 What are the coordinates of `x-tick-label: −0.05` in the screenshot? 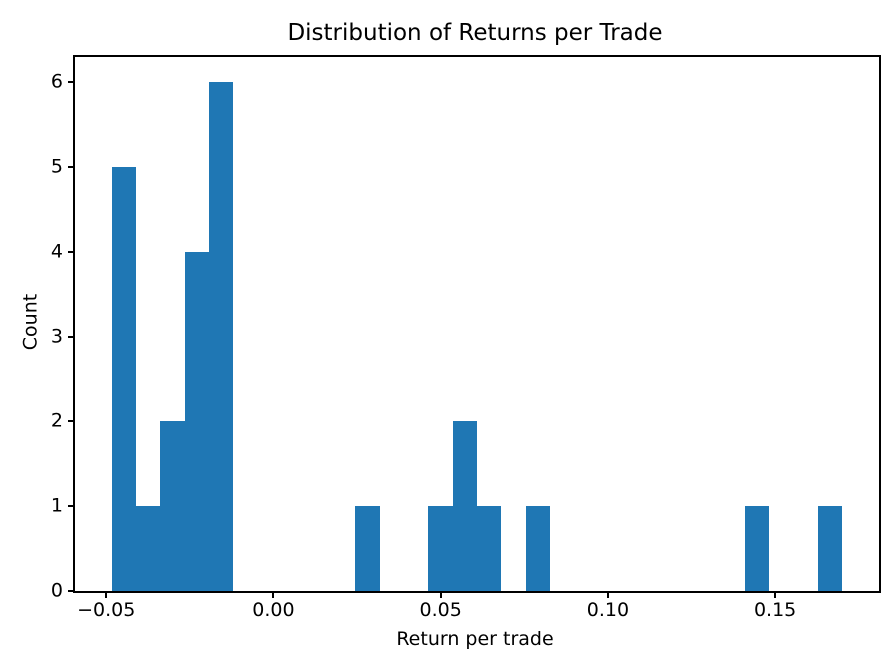 It's located at (106, 610).